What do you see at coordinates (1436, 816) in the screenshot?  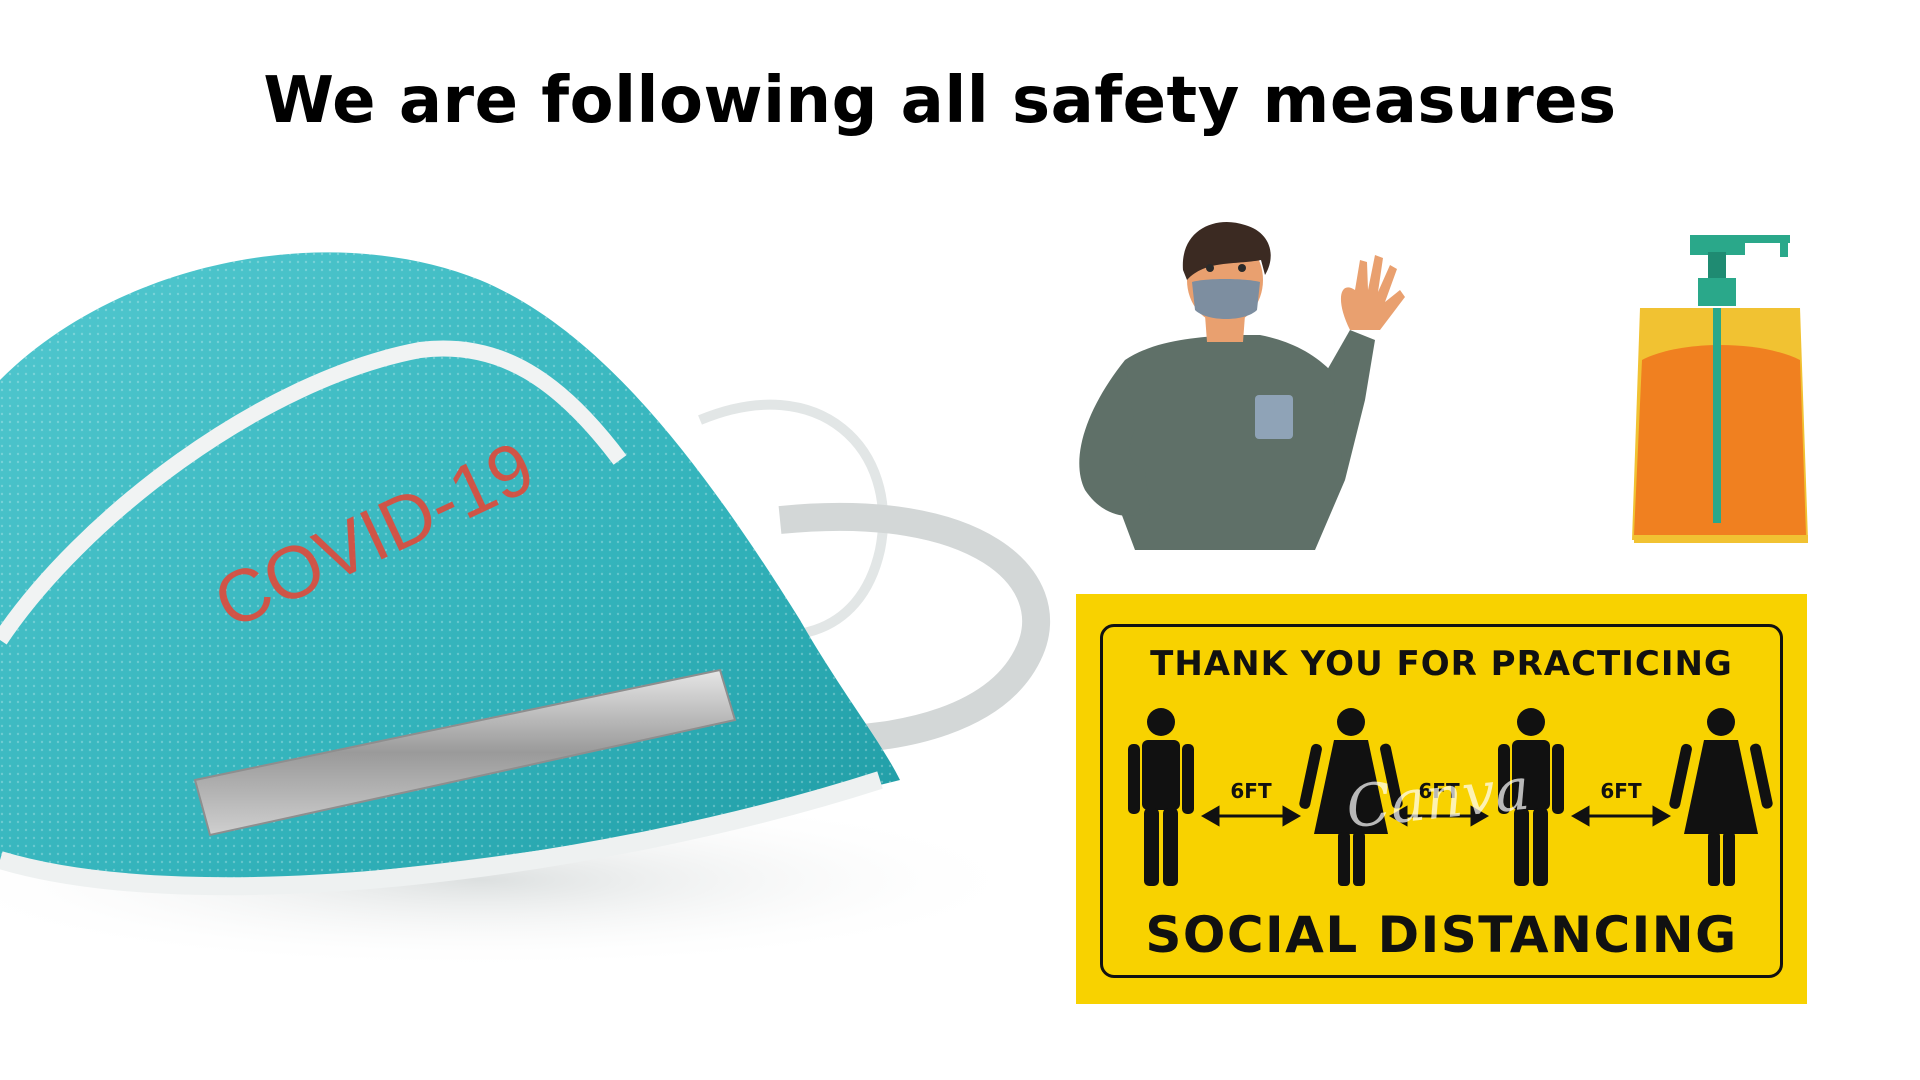 I see `distance-arrows` at bounding box center [1436, 816].